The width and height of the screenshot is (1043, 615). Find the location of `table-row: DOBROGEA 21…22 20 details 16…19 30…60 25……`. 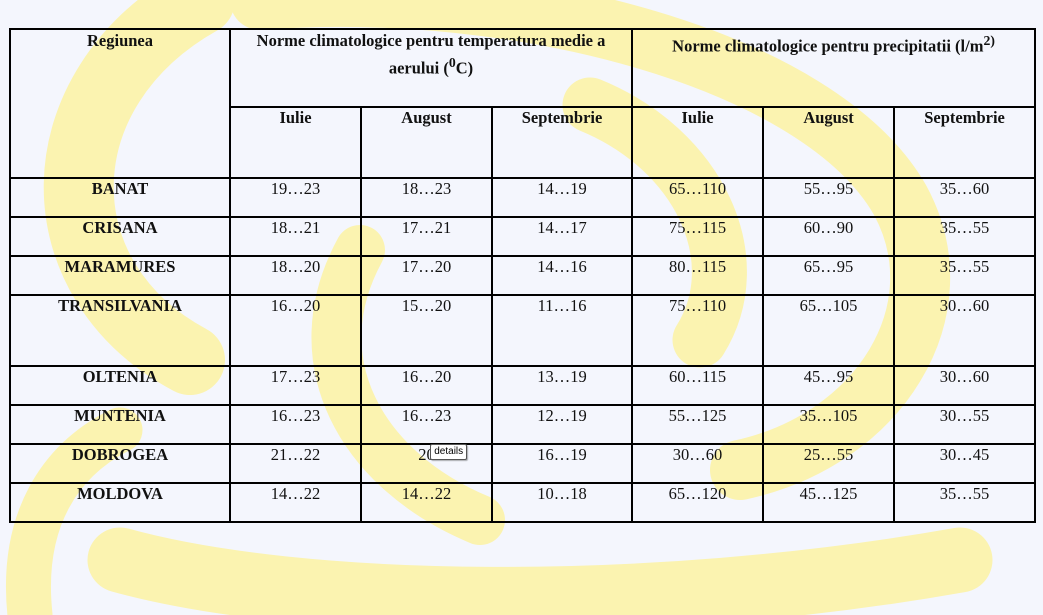

table-row: DOBROGEA 21…22 20 details 16…19 30…60 25…… is located at coordinates (523, 463).